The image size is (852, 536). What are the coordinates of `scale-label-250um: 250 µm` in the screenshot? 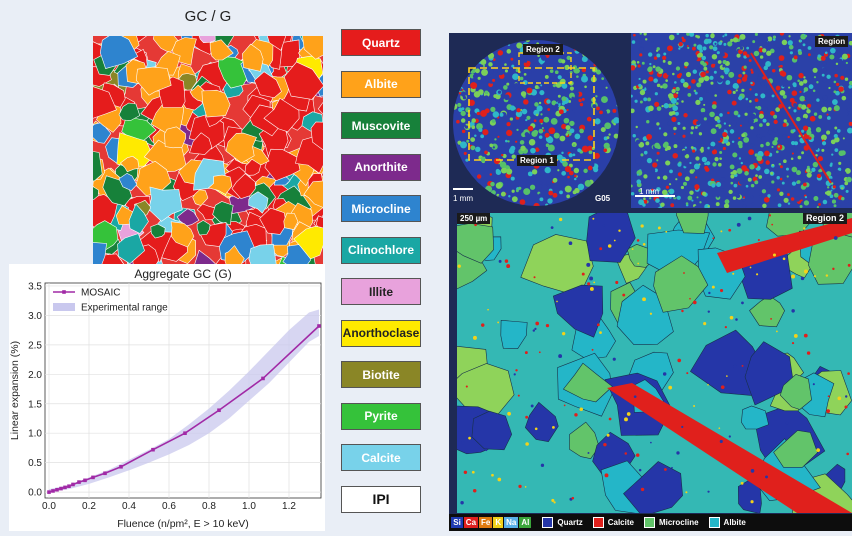 It's located at (474, 218).